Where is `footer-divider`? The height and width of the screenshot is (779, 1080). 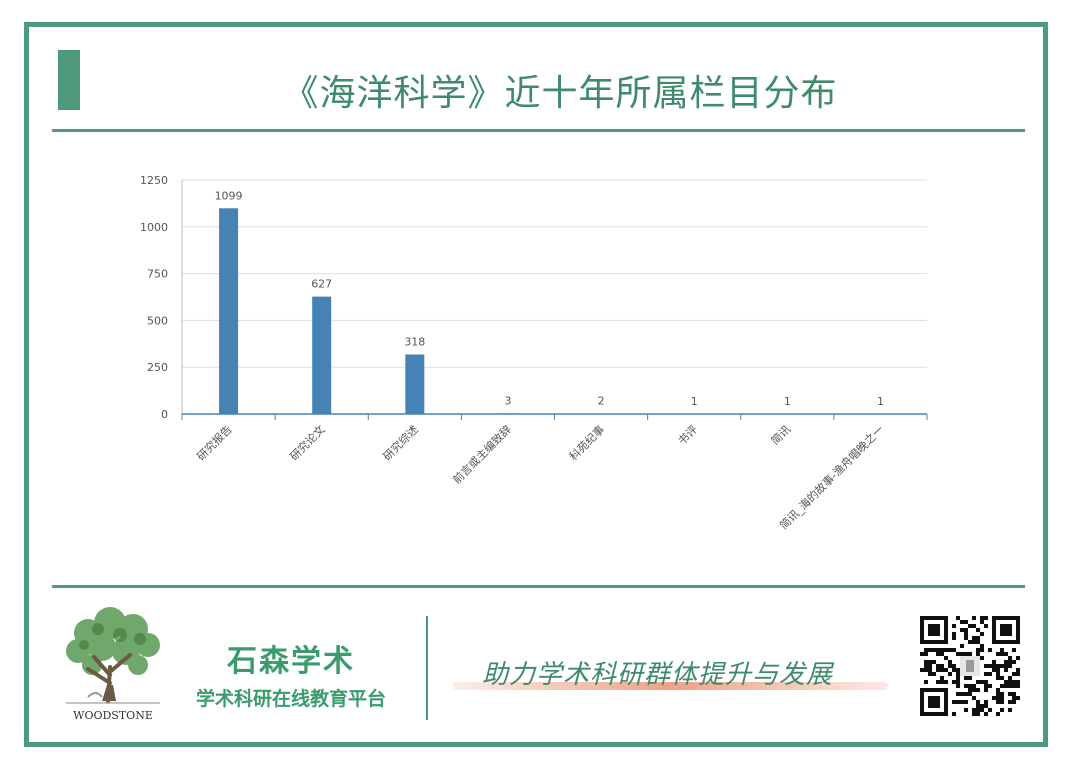 footer-divider is located at coordinates (538, 586).